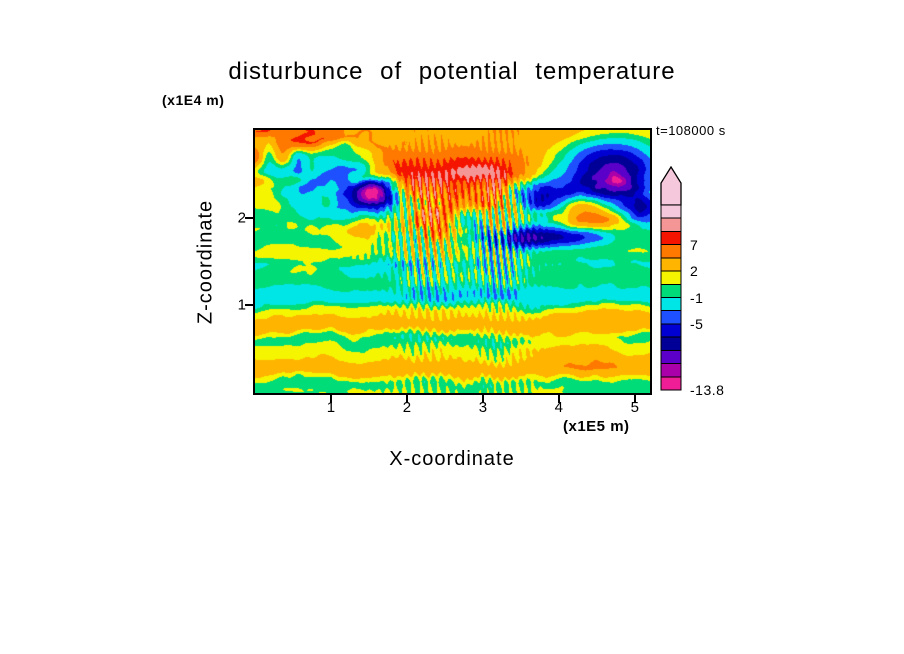  What do you see at coordinates (691, 130) in the screenshot?
I see `time-label: t=108000 s` at bounding box center [691, 130].